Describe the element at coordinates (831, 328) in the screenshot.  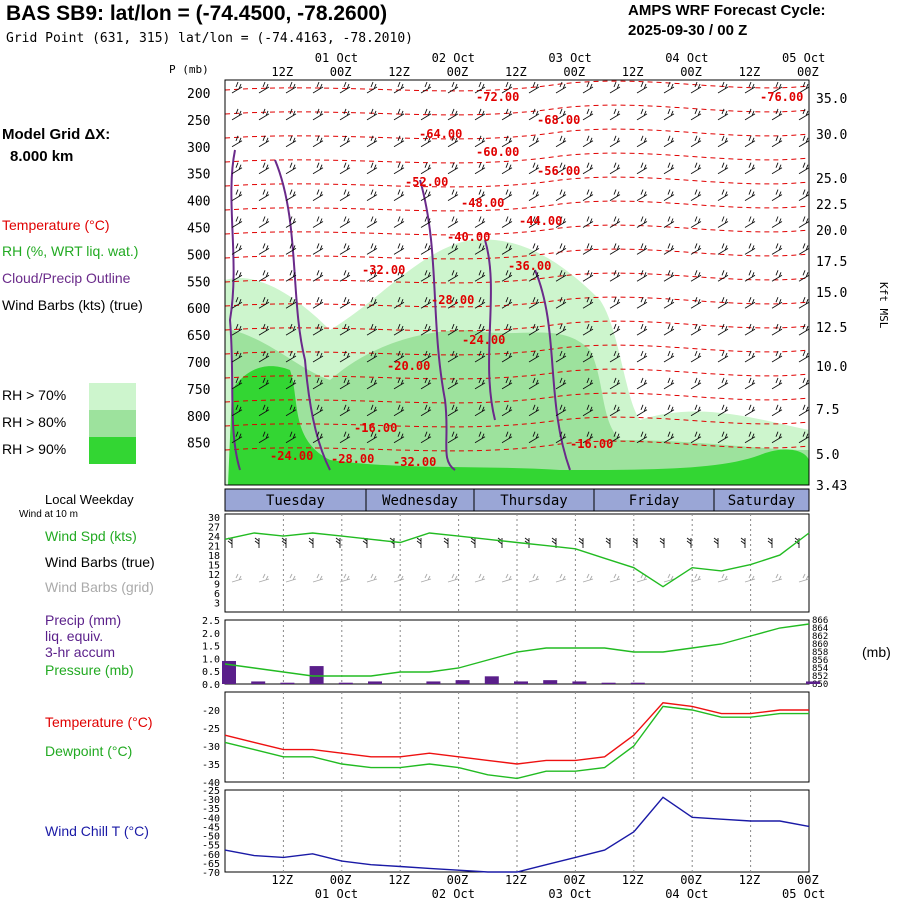
I see `height-tick-label: 12.5` at that location.